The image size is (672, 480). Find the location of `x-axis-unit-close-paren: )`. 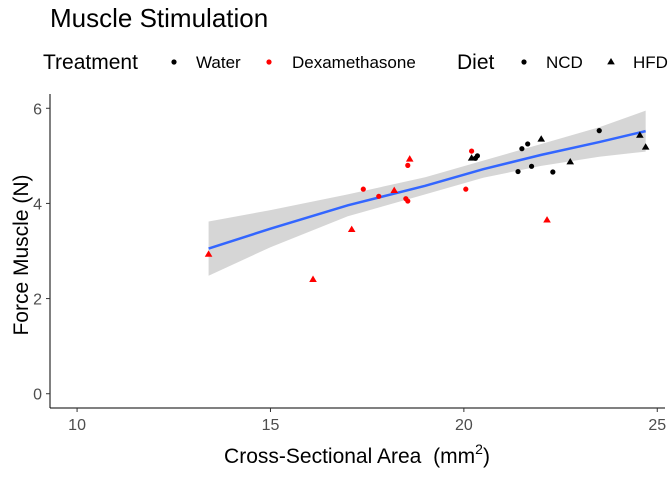

x-axis-unit-close-paren: ) is located at coordinates (486, 456).